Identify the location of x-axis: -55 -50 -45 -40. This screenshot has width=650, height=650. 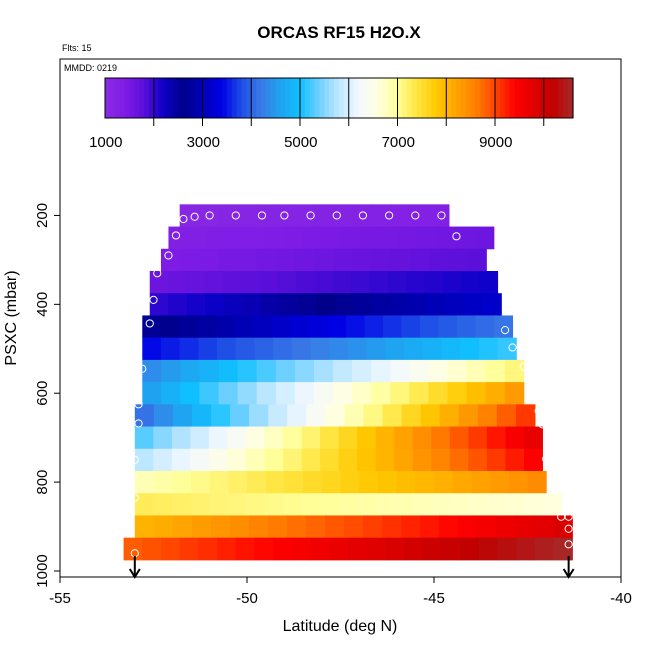
(340, 592).